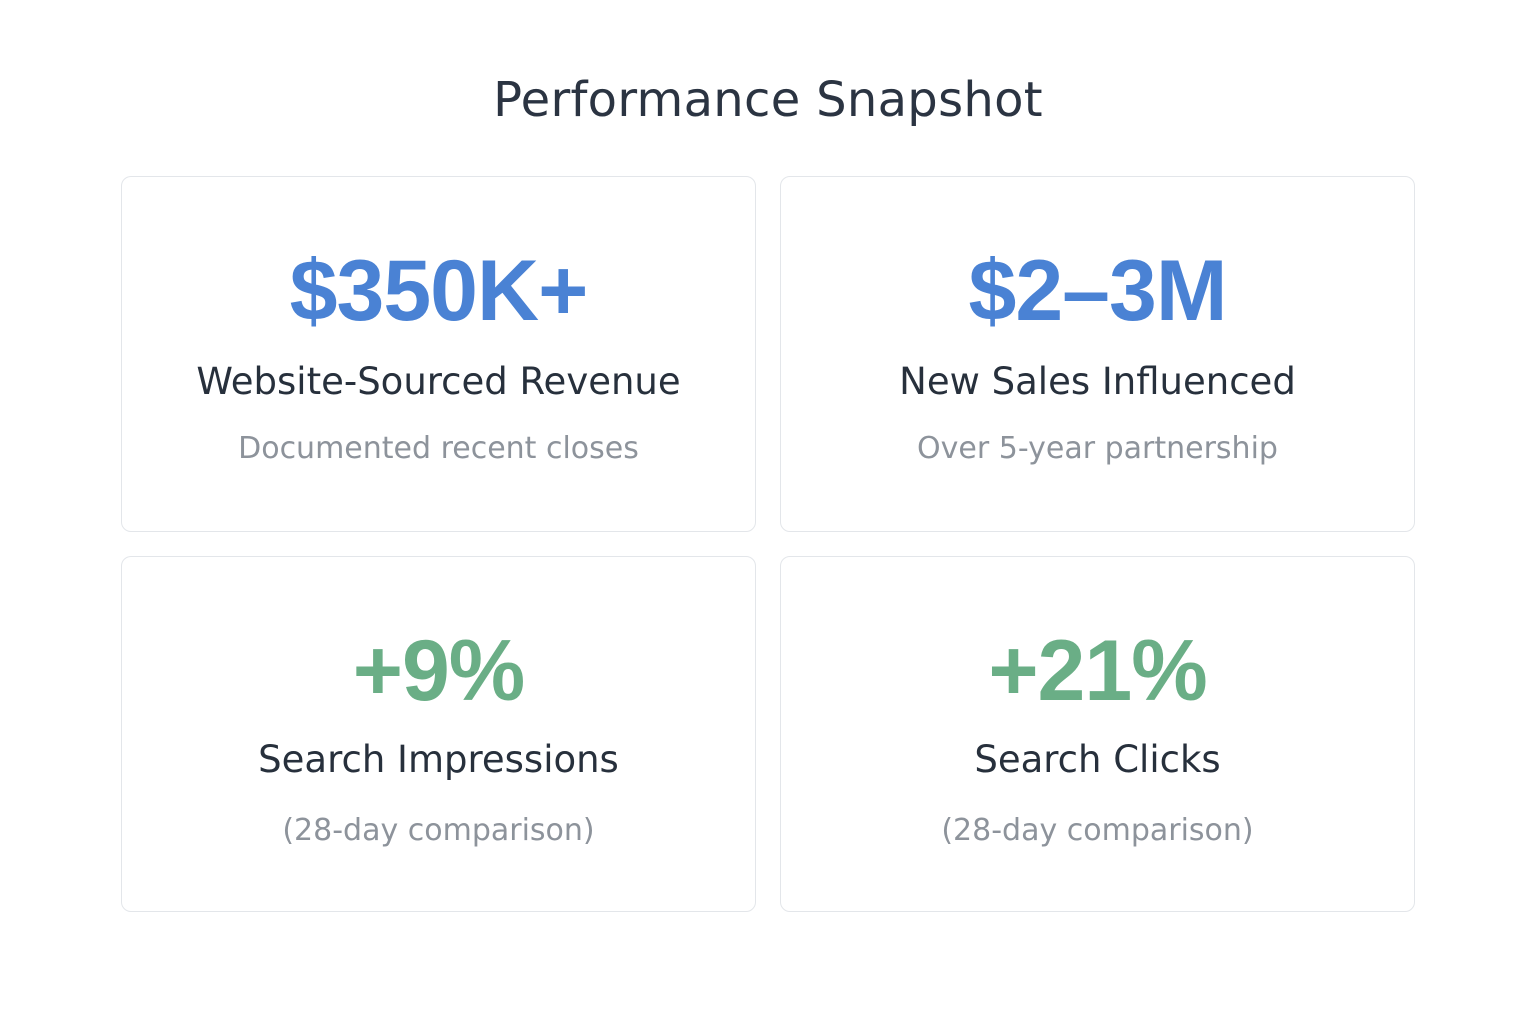  I want to click on metric-value: $350K+, so click(439, 291).